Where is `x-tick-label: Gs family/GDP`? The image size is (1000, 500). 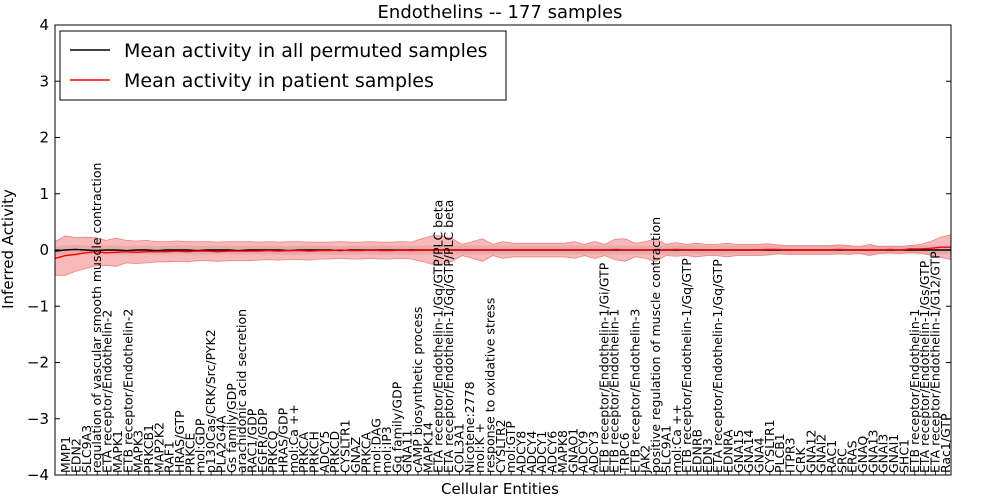 x-tick-label: Gs family/GDP is located at coordinates (231, 428).